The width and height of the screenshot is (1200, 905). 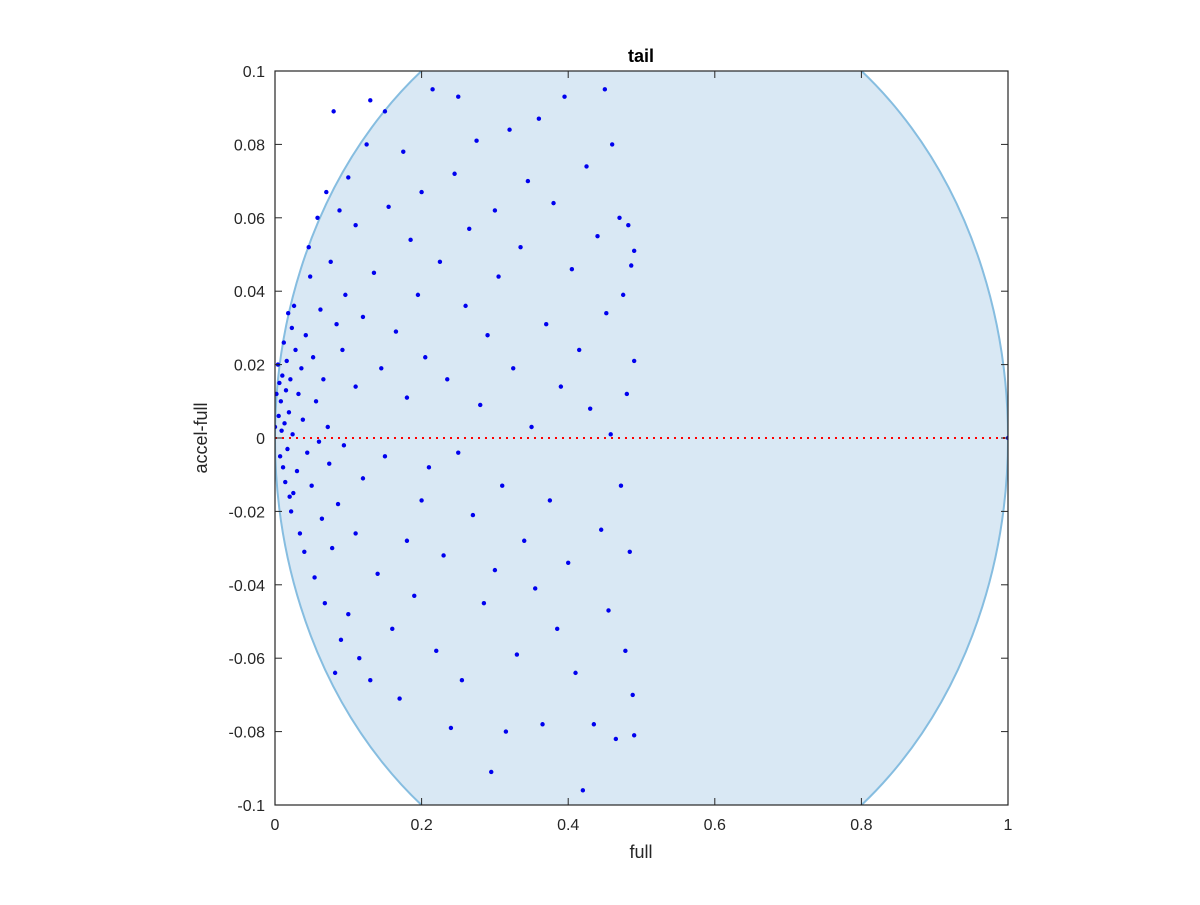 I want to click on x-tick-label: 0.2, so click(x=421, y=825).